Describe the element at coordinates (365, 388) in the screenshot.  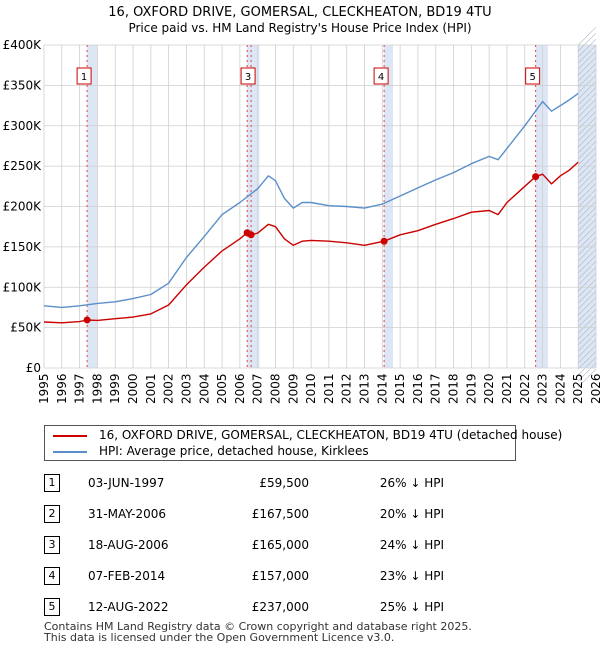
I see `x-tick-label: 2013` at that location.